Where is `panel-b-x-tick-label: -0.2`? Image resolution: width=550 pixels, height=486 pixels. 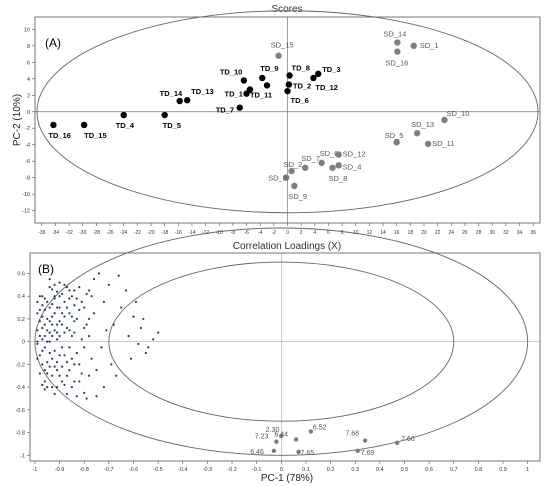
panel-b-x-tick-label: -0.2 is located at coordinates (231, 470).